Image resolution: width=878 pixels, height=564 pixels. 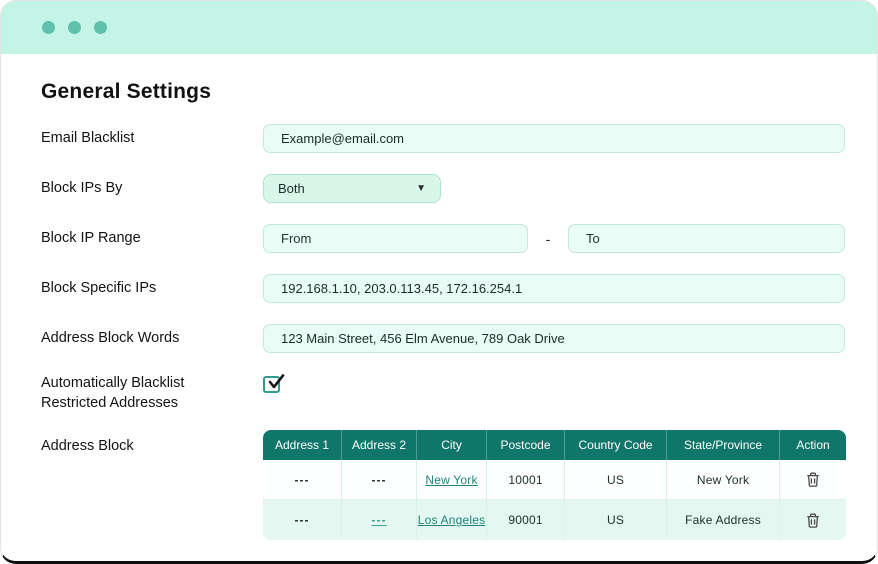 What do you see at coordinates (706, 238) in the screenshot?
I see `ip-range-to-input` at bounding box center [706, 238].